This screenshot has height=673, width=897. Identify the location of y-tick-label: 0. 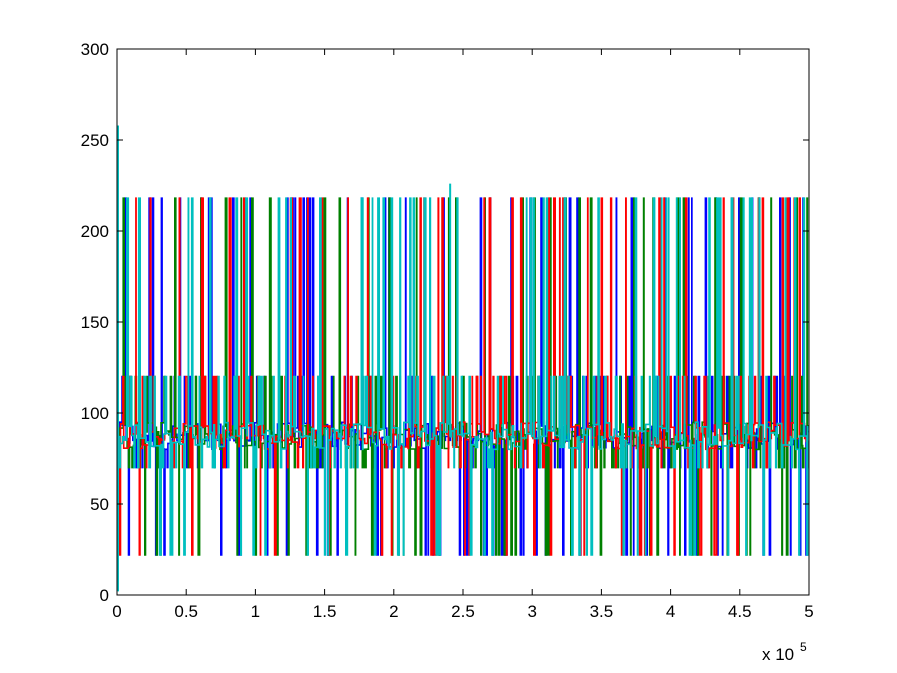
(104, 595).